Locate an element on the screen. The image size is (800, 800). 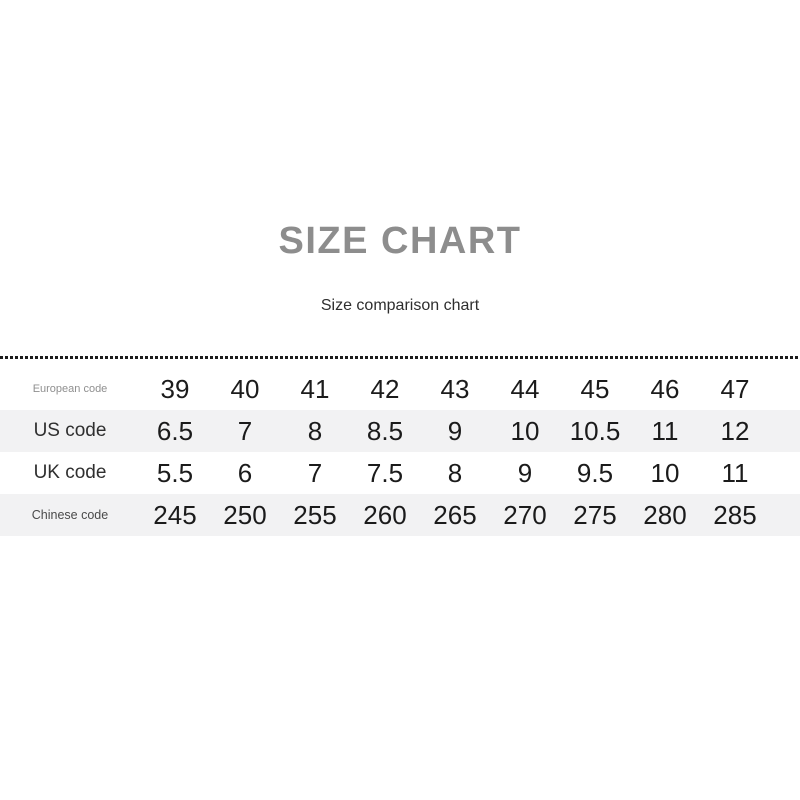
size-value-cell: 41 is located at coordinates (315, 388).